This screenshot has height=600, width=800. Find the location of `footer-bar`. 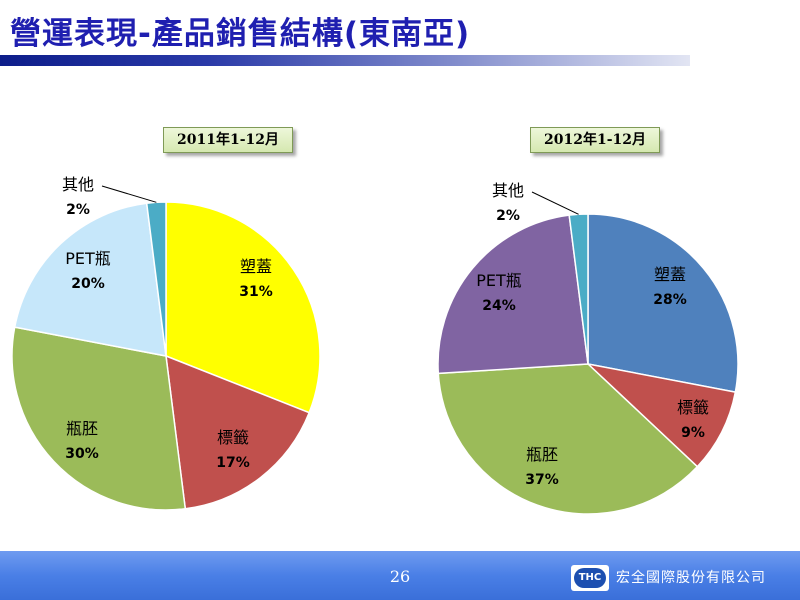

footer-bar is located at coordinates (400, 575).